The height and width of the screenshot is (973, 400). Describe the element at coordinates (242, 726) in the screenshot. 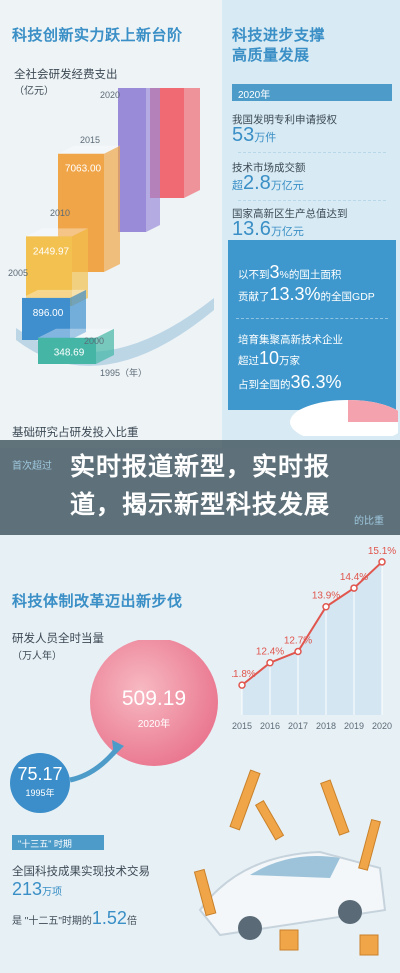

I see `line-x-label-2015: 2015` at that location.